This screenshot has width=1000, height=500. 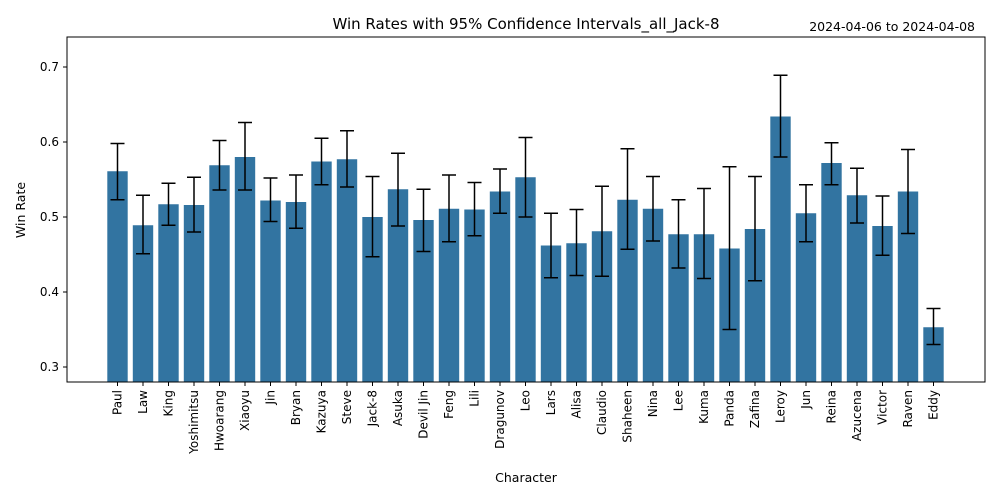 I want to click on y-tick-label: 0.3, so click(x=49, y=367).